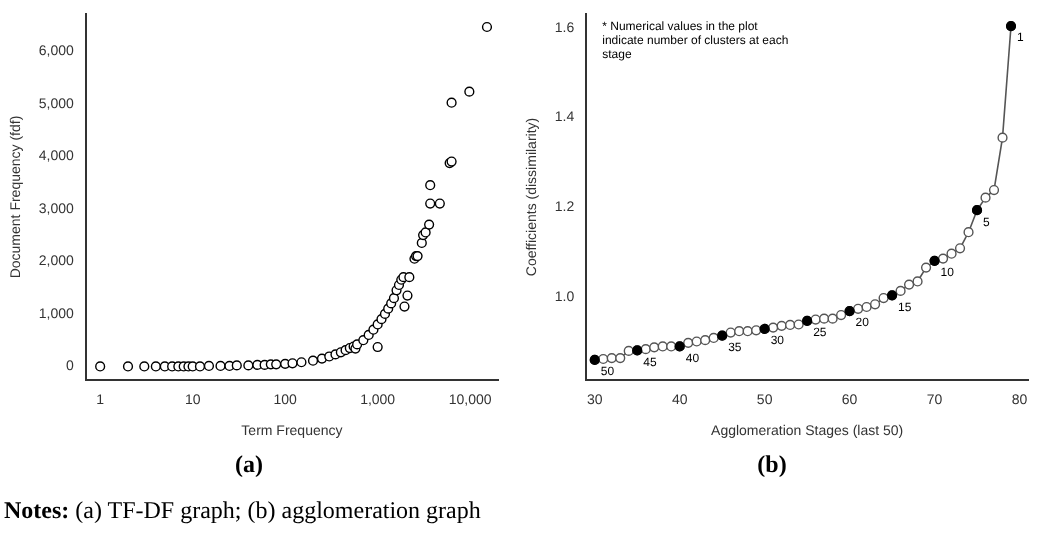  What do you see at coordinates (772, 463) in the screenshot?
I see `text: (b)` at bounding box center [772, 463].